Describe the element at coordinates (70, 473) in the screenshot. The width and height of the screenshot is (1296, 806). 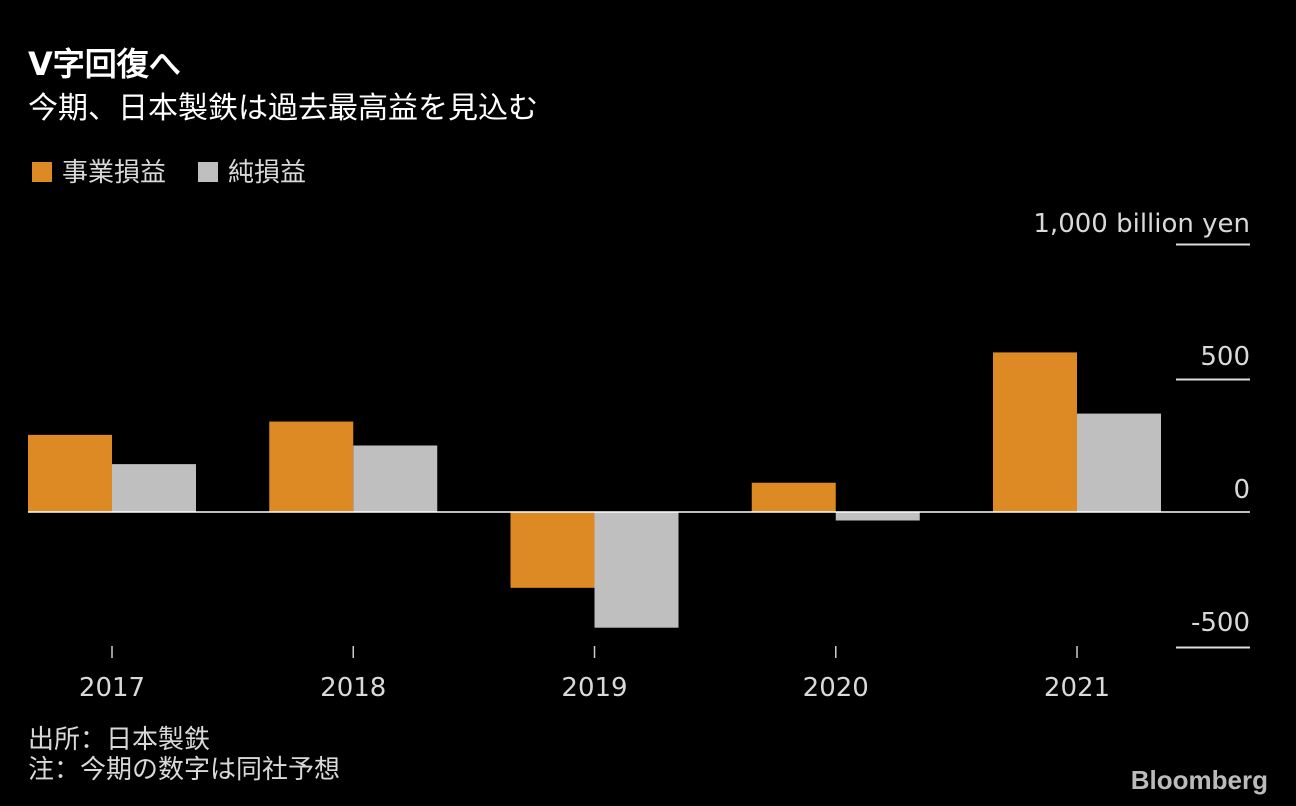
I see `bar-2017-operating` at that location.